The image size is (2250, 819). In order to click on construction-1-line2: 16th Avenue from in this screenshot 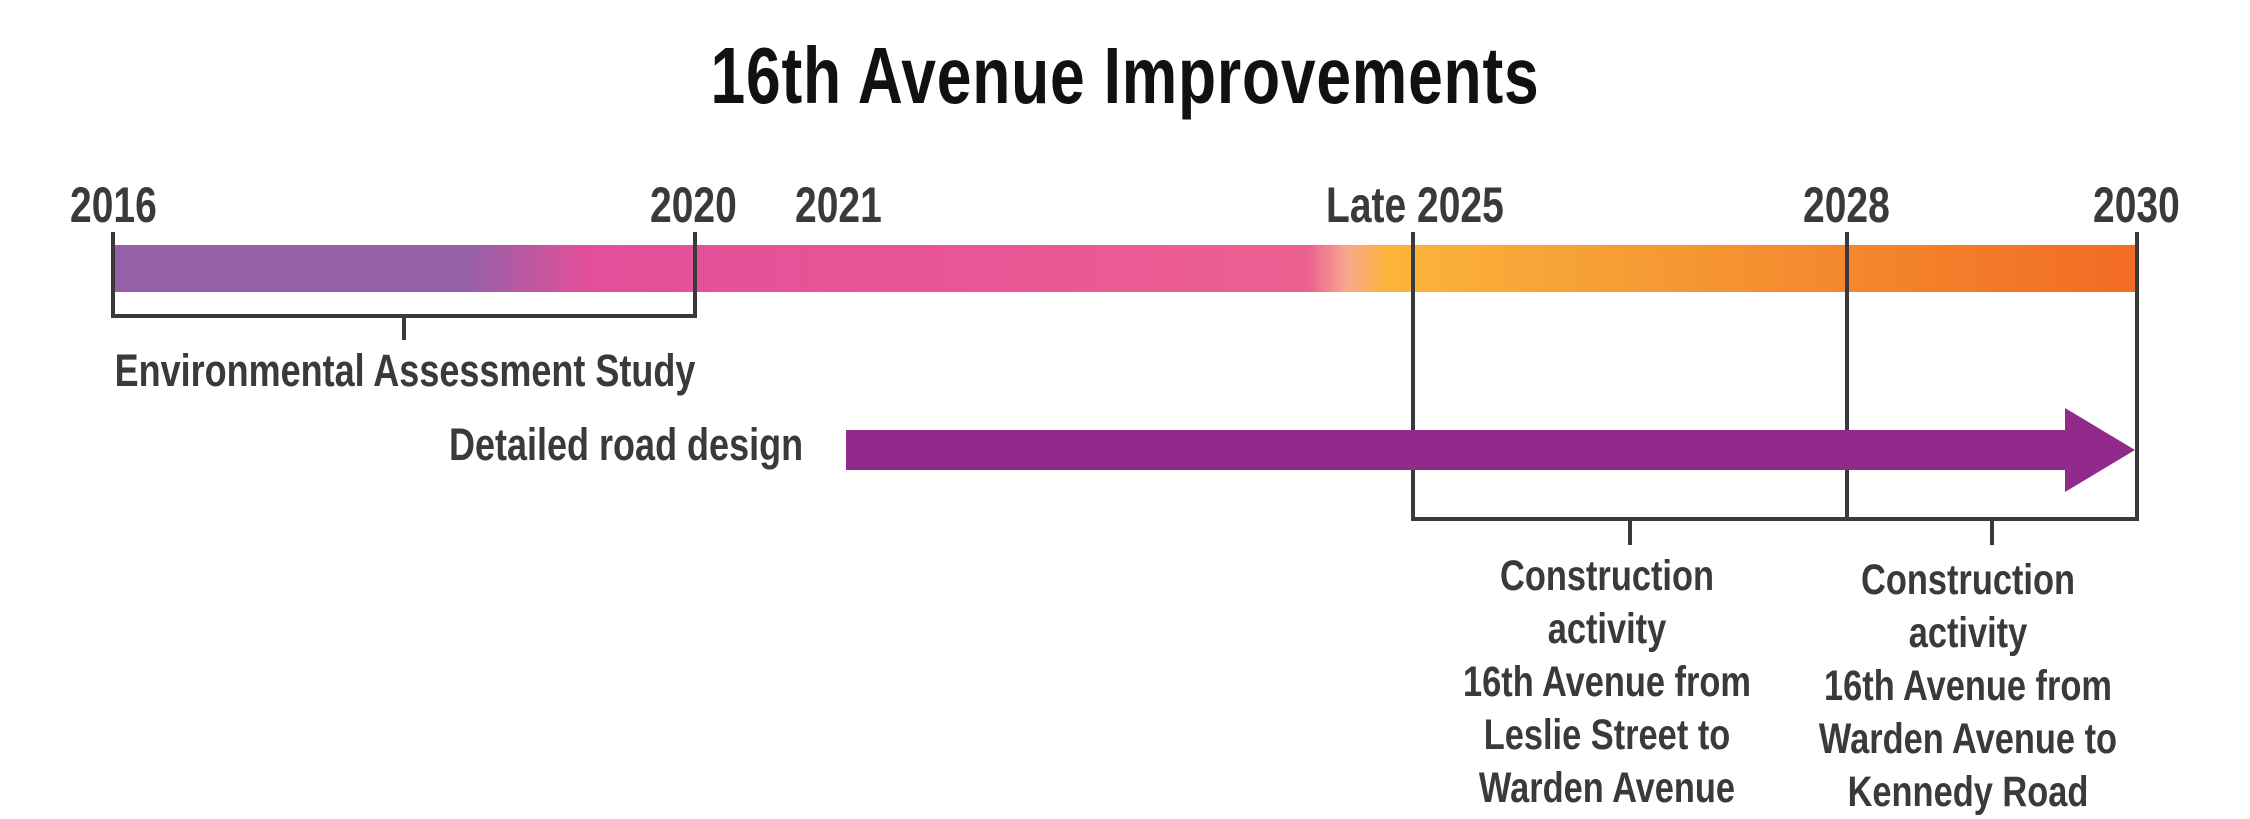, I will do `click(1607, 682)`.